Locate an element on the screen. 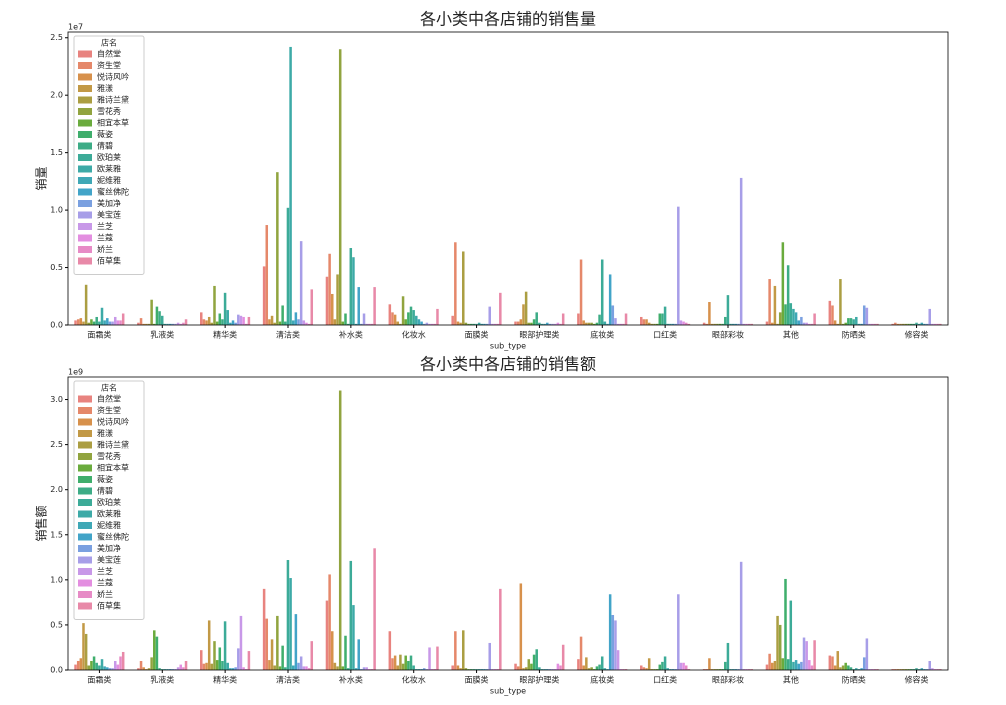 This screenshot has height=705, width=1006. legend-label: 欧莱雅 is located at coordinates (109, 169).